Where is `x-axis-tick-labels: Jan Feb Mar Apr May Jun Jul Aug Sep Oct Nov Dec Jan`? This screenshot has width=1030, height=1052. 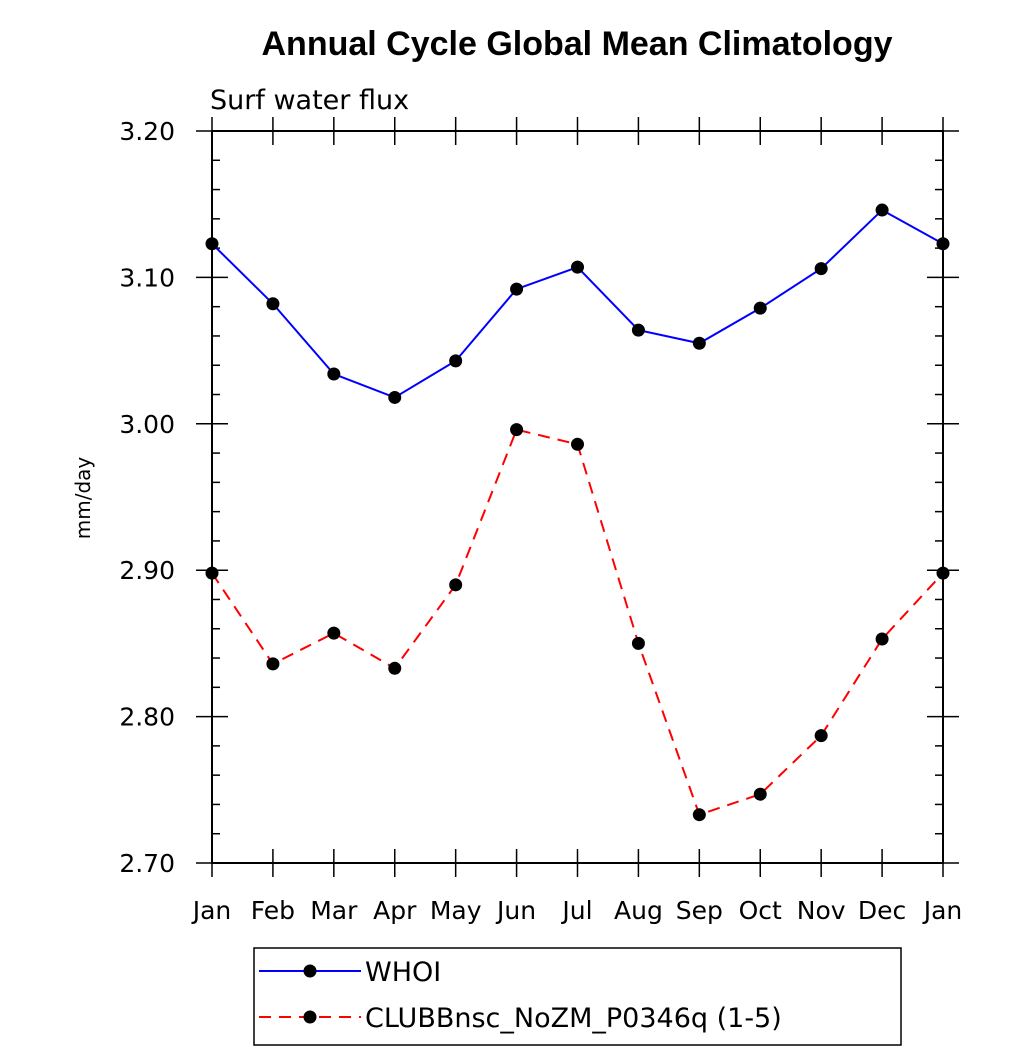
x-axis-tick-labels: Jan Feb Mar Apr May Jun Jul Aug Sep Oct Nov Dec Jan is located at coordinates (577, 910).